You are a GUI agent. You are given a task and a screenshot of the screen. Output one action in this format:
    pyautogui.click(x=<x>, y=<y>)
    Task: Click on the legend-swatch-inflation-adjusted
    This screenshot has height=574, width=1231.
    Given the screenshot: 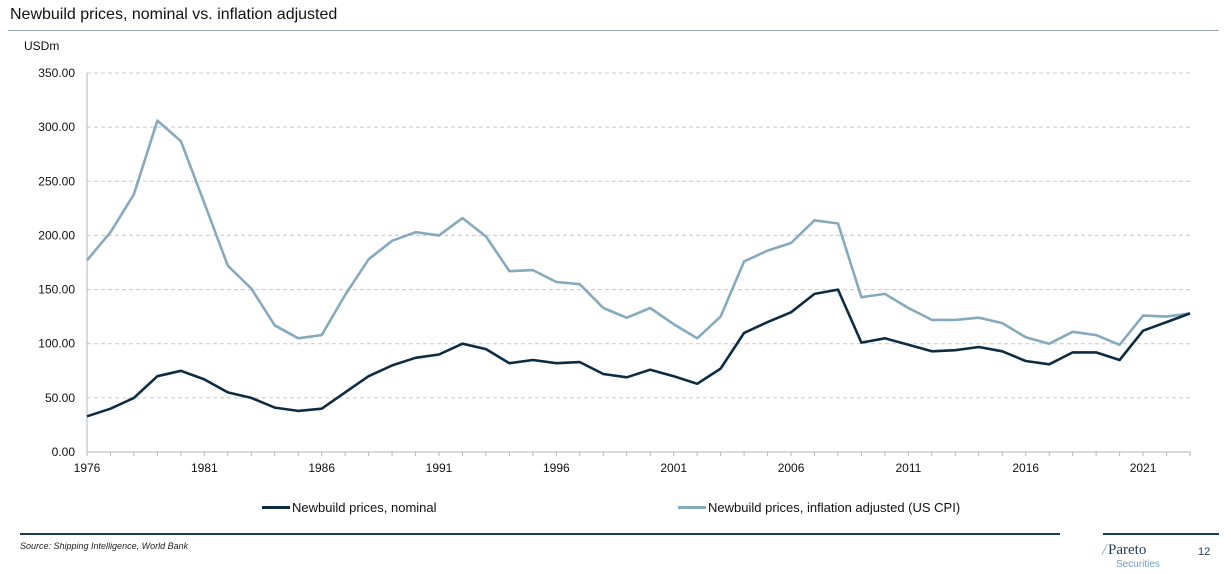 What is the action you would take?
    pyautogui.click(x=692, y=507)
    